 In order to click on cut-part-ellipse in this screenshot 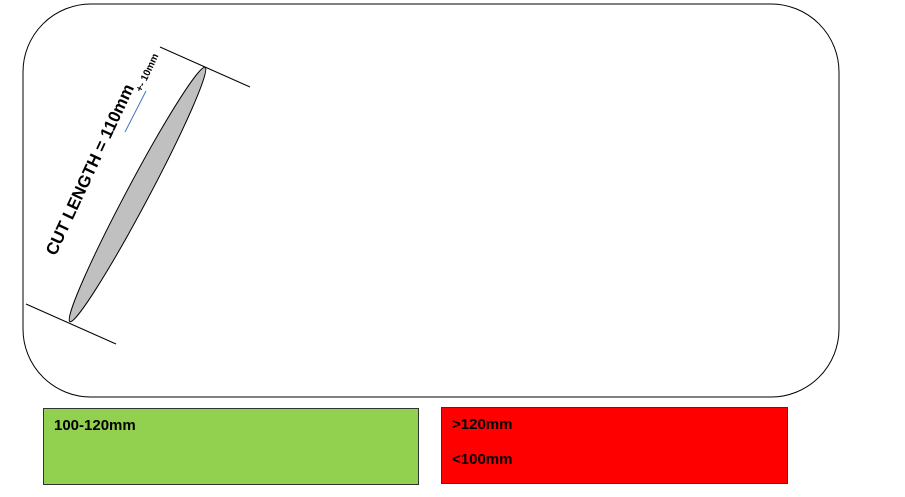, I will do `click(137, 194)`.